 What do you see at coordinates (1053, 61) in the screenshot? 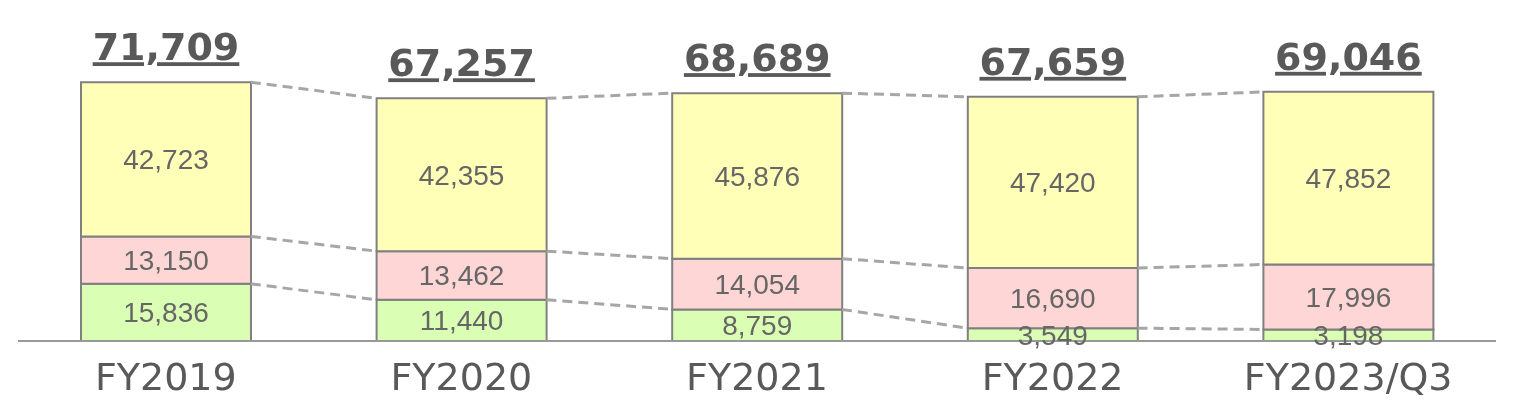
I see `total-label: 67,659` at bounding box center [1053, 61].